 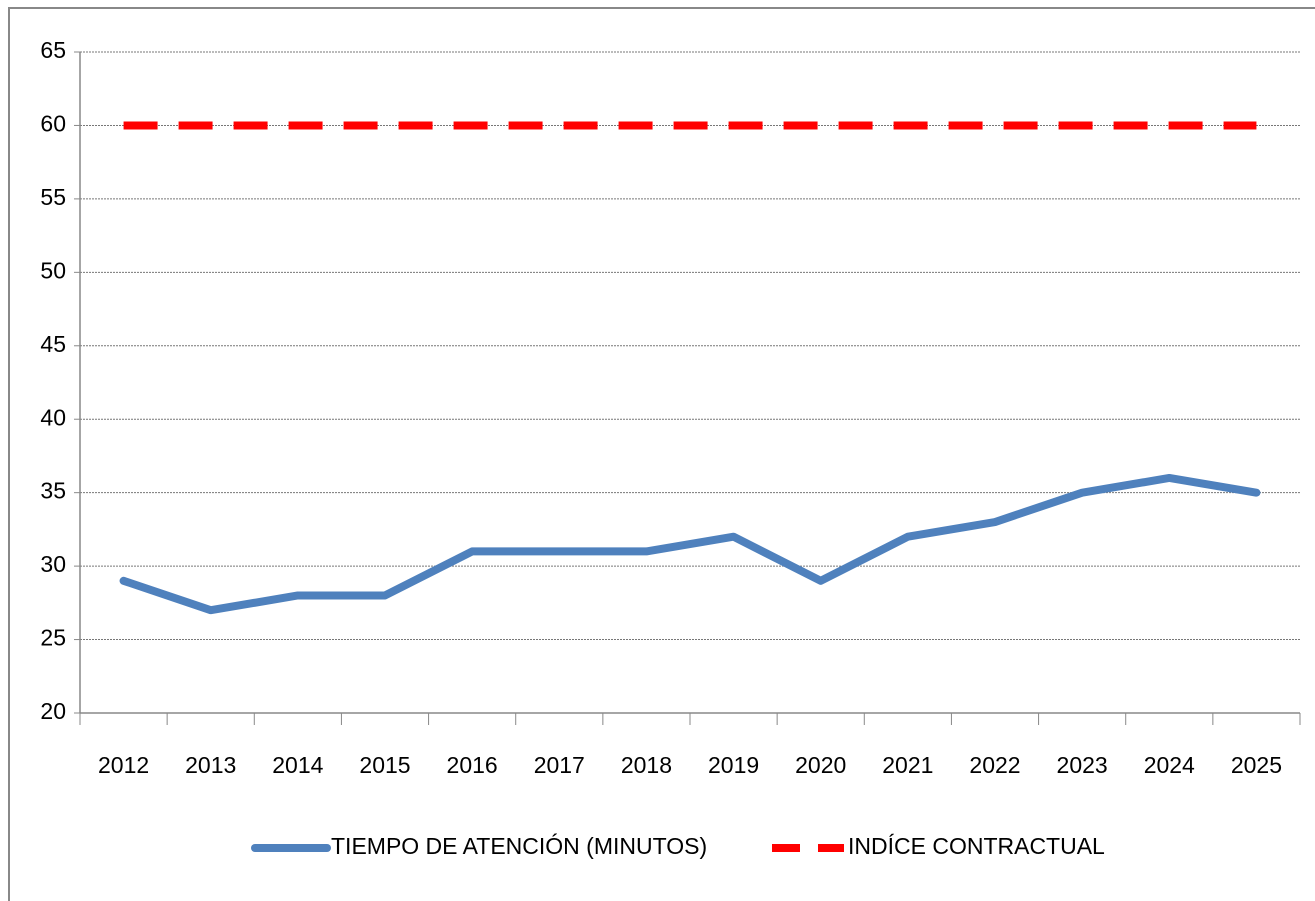 What do you see at coordinates (994, 765) in the screenshot?
I see `x-tick-label: 2022` at bounding box center [994, 765].